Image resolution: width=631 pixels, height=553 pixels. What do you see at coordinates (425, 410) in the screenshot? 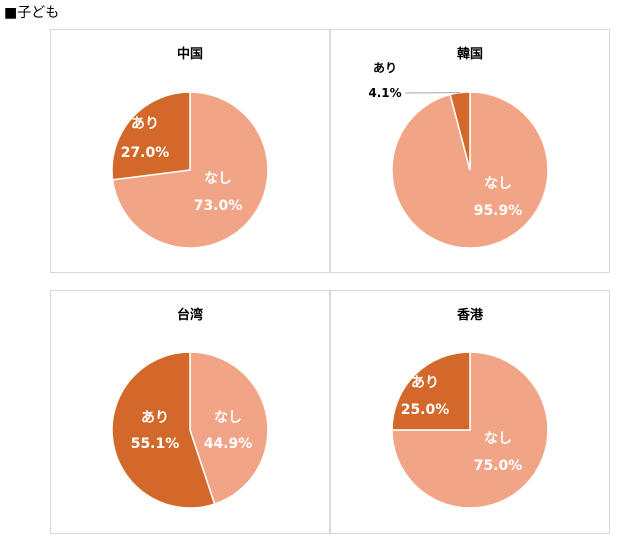
I see `data-label-ari: 25.0%` at bounding box center [425, 410].